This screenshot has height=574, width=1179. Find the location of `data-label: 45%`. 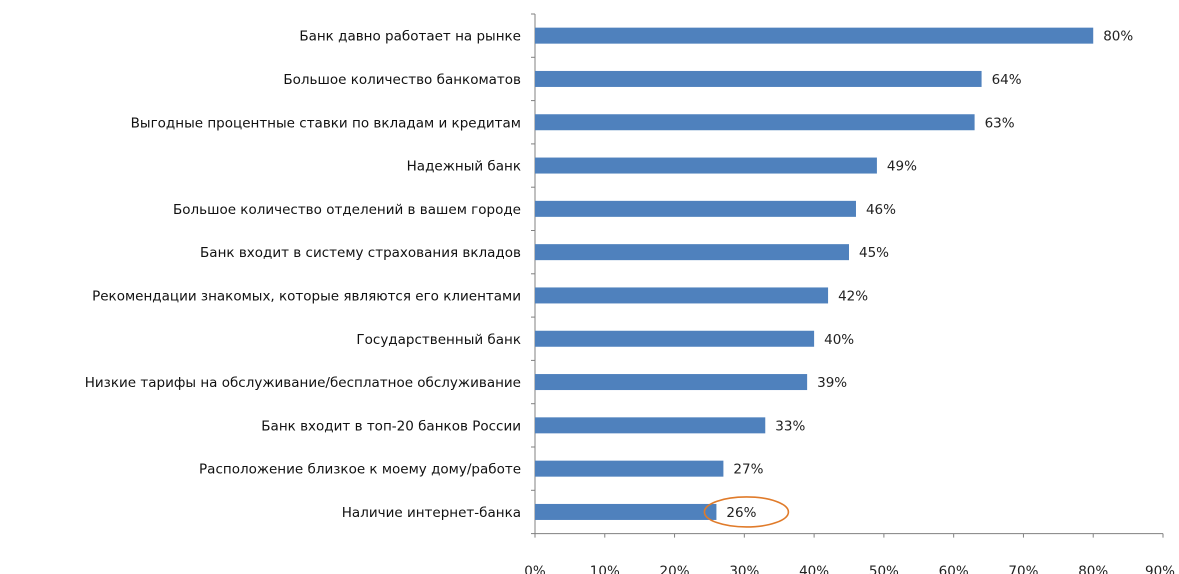

data-label: 45% is located at coordinates (874, 253).